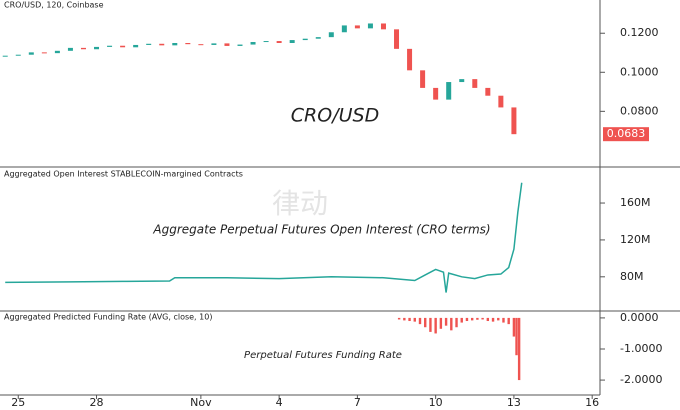  Describe the element at coordinates (639, 32) in the screenshot. I see `y-tick-label: 0.1200` at that location.